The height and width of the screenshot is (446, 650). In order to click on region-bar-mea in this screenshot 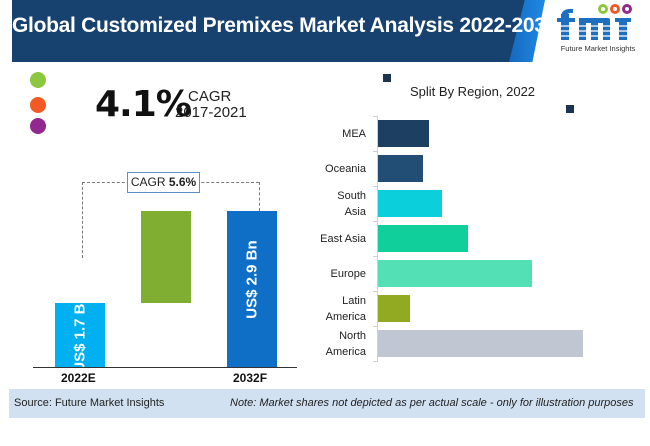, I will do `click(403, 133)`.